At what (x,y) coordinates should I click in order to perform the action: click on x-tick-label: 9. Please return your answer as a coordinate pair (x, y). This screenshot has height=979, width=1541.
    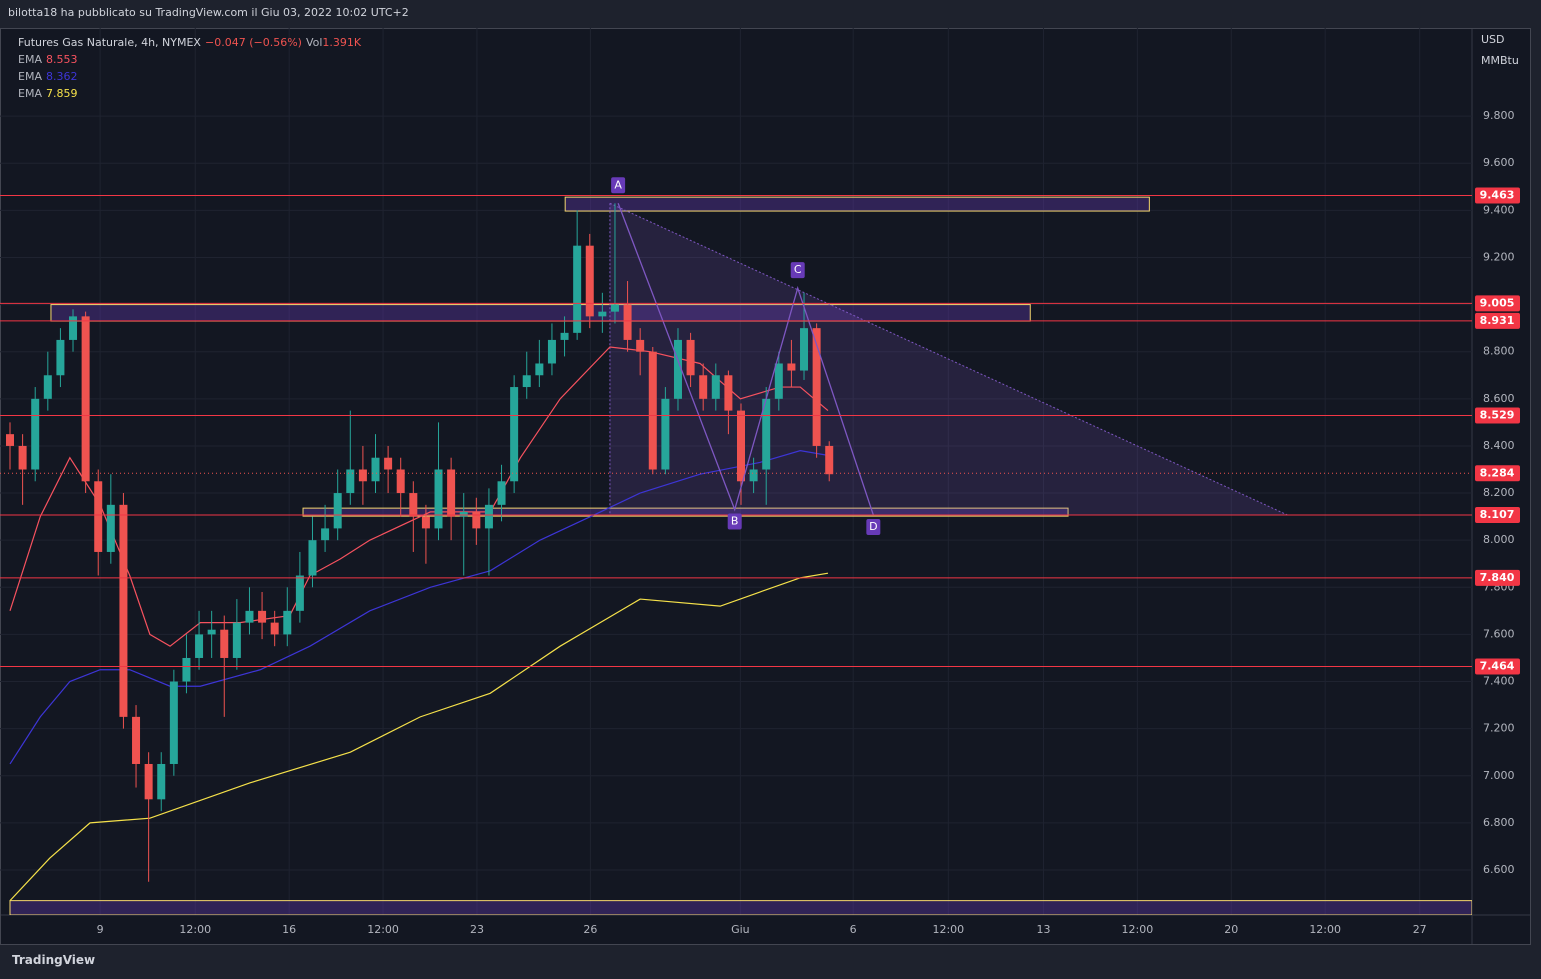
    Looking at the image, I should click on (100, 929).